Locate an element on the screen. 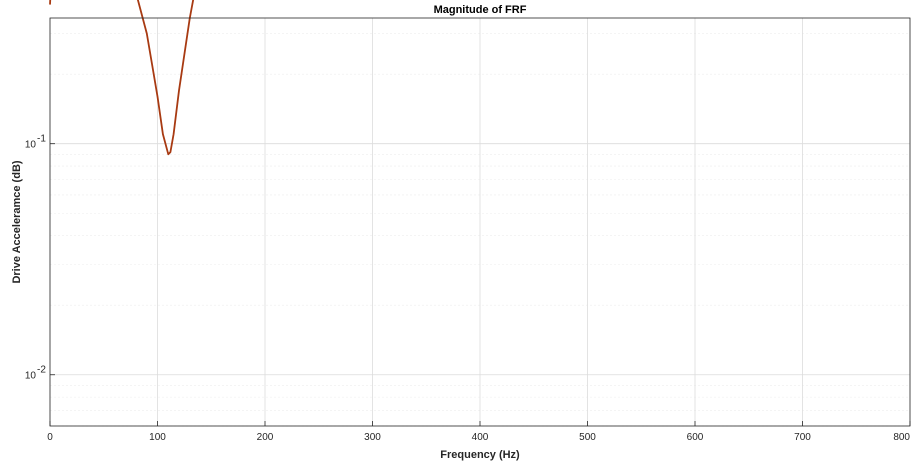  x-axis: 0 100 200 300 400 500 600 700 800 is located at coordinates (478, 432).